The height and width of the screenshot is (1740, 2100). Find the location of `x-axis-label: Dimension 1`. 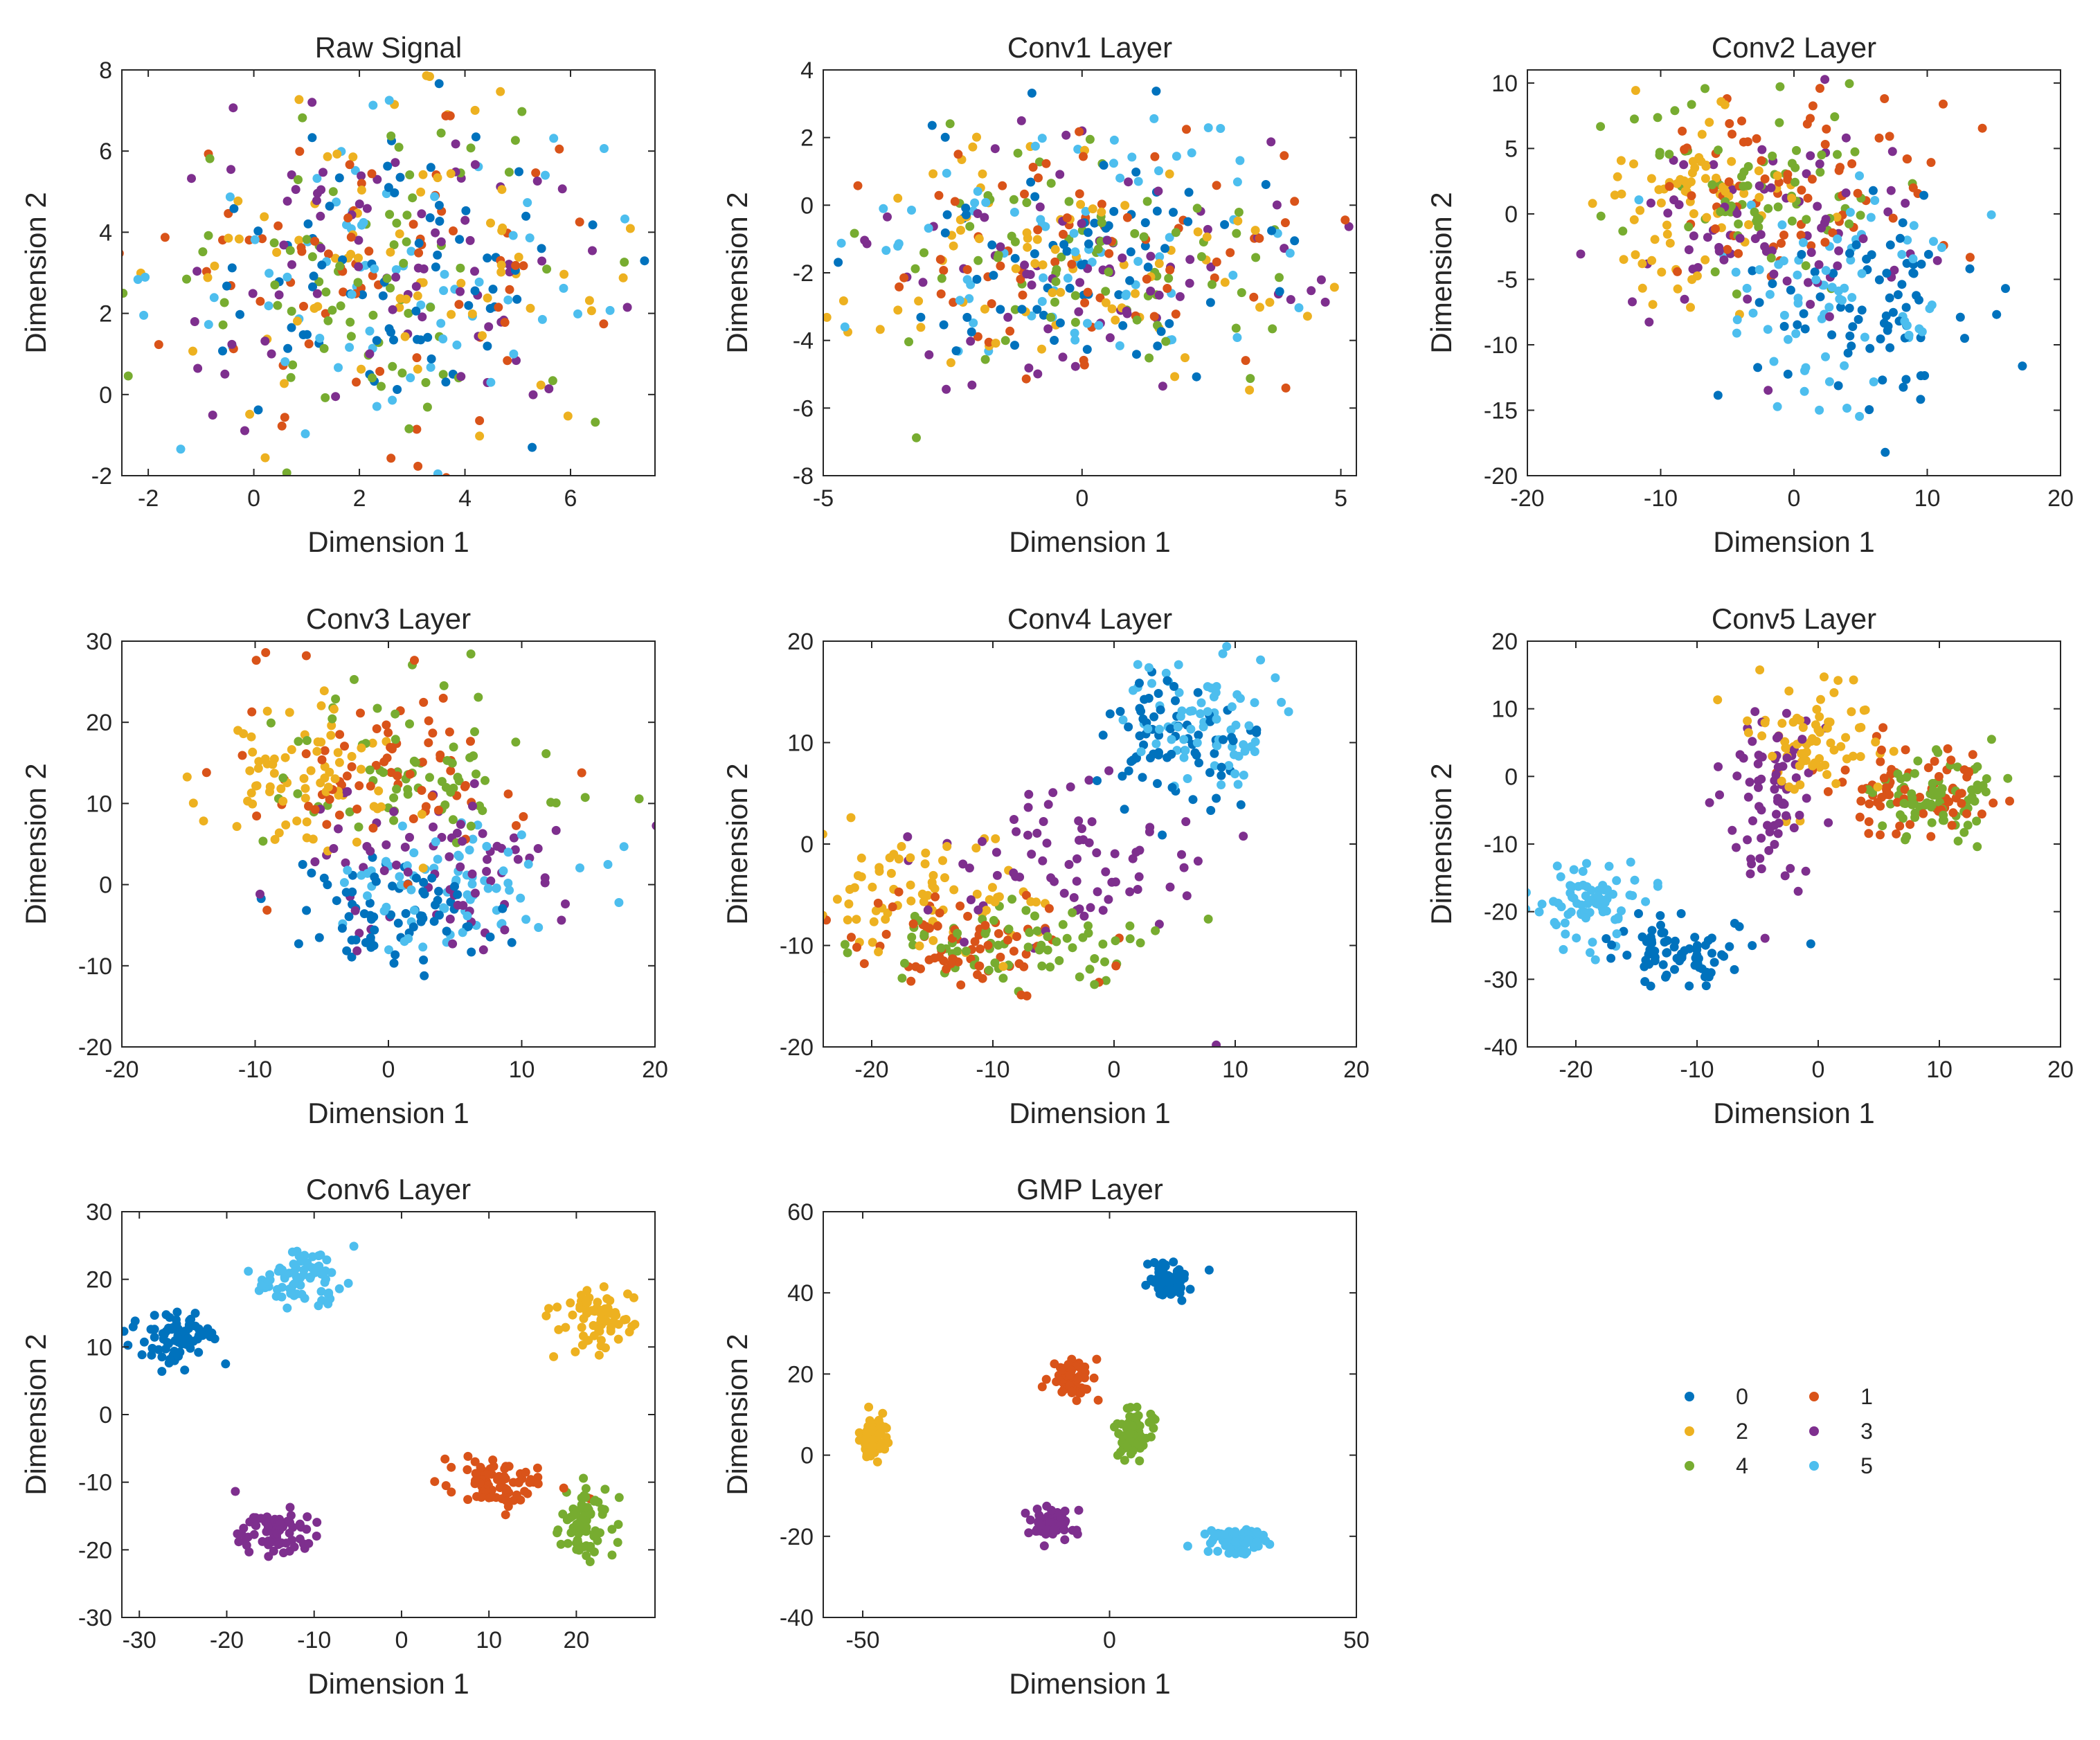

x-axis-label: Dimension 1 is located at coordinates (388, 542).